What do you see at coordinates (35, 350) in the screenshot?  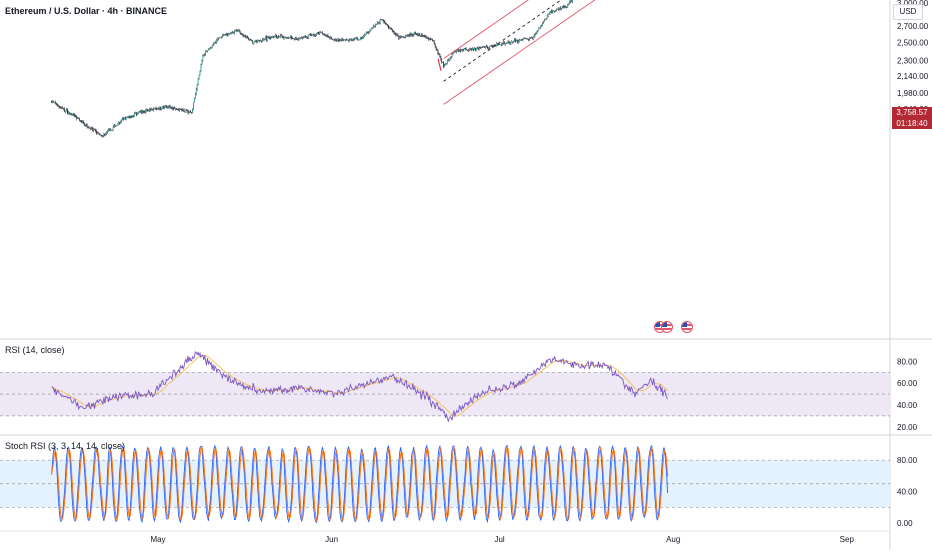 I see `rsi-title: RSI (14, close)` at bounding box center [35, 350].